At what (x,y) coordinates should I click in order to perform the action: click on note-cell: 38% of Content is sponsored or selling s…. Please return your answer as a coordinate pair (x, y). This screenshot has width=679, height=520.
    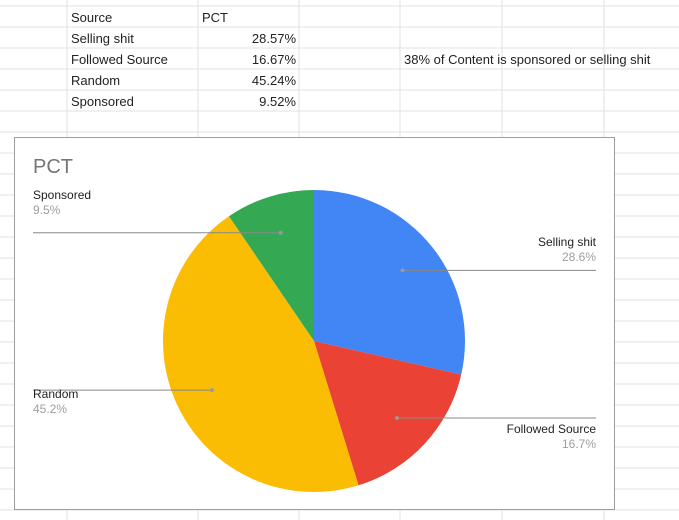
    Looking at the image, I should click on (527, 59).